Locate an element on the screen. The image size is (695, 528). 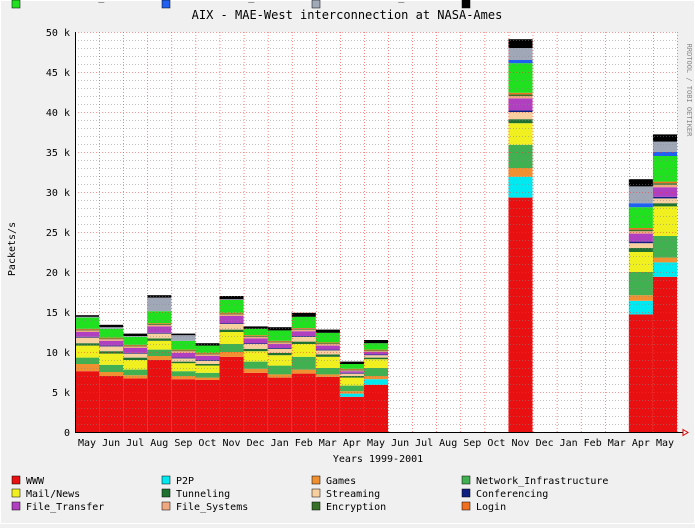
legend-label: Mail/News is located at coordinates (53, 494).